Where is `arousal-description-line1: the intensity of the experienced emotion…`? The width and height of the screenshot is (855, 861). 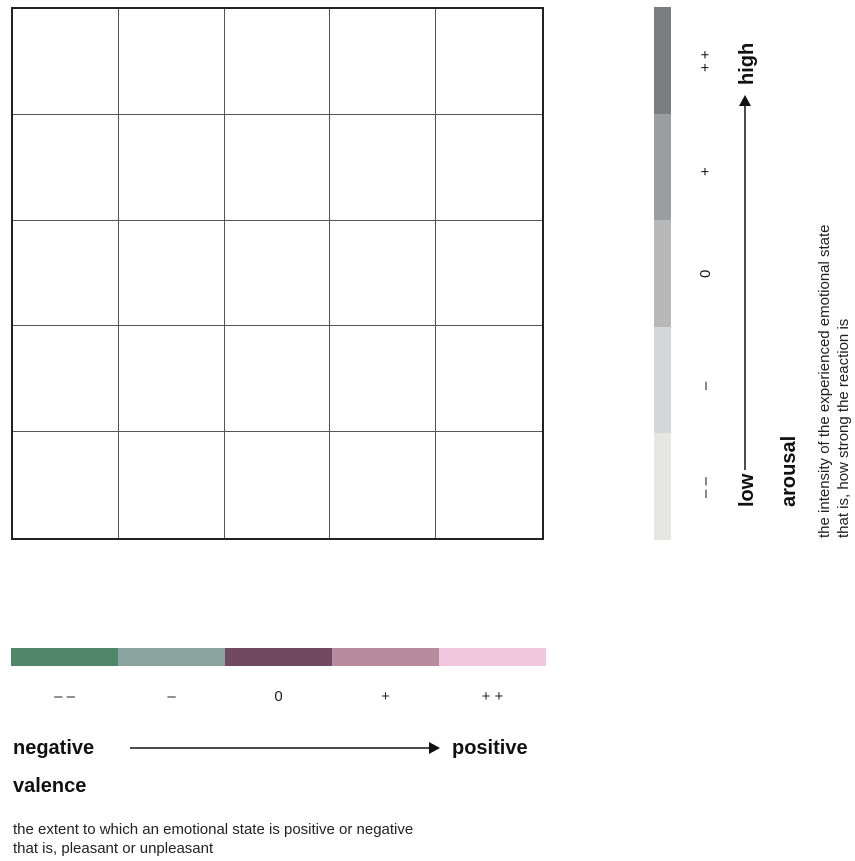 arousal-description-line1: the intensity of the experienced emotion… is located at coordinates (824, 381).